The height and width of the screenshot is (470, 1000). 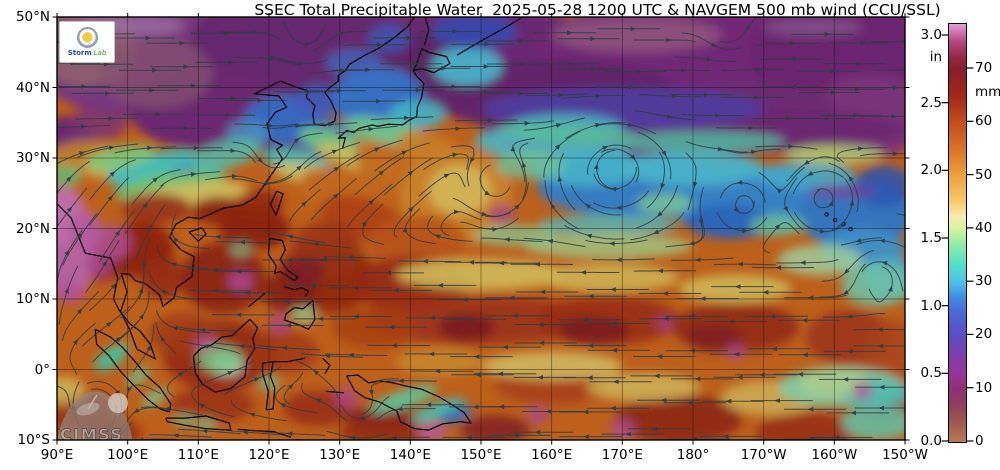 What do you see at coordinates (984, 281) in the screenshot?
I see `colorbar-mm-tick-label: 30` at bounding box center [984, 281].